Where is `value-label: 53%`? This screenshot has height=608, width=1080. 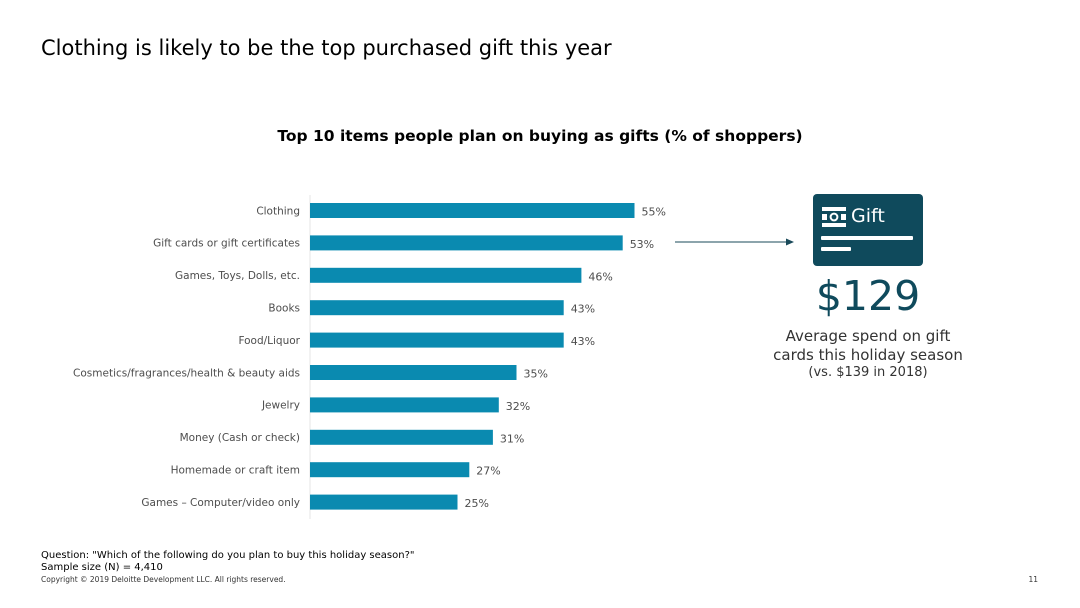
value-label: 53% is located at coordinates (642, 244).